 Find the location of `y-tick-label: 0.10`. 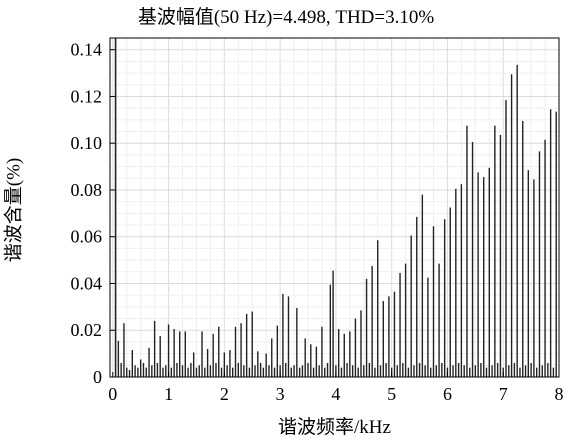

y-tick-label: 0.10 is located at coordinates (87, 143).